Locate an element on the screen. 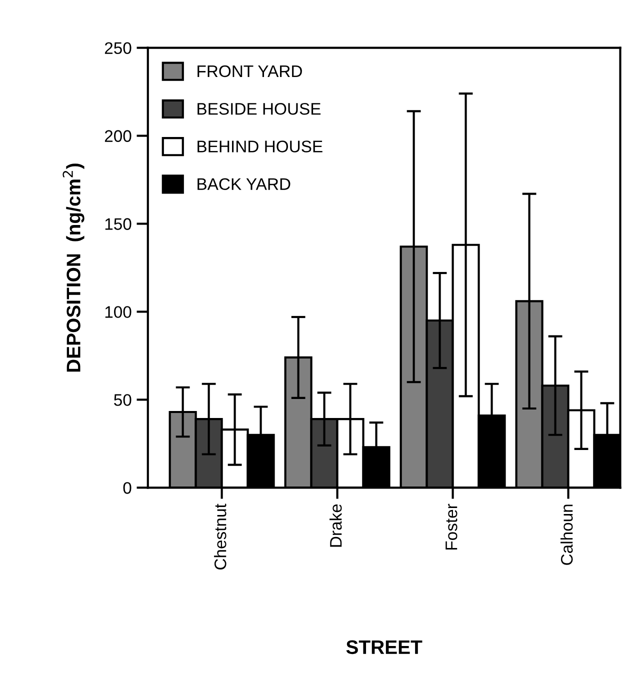  y-tick-label: 100 is located at coordinates (118, 312).